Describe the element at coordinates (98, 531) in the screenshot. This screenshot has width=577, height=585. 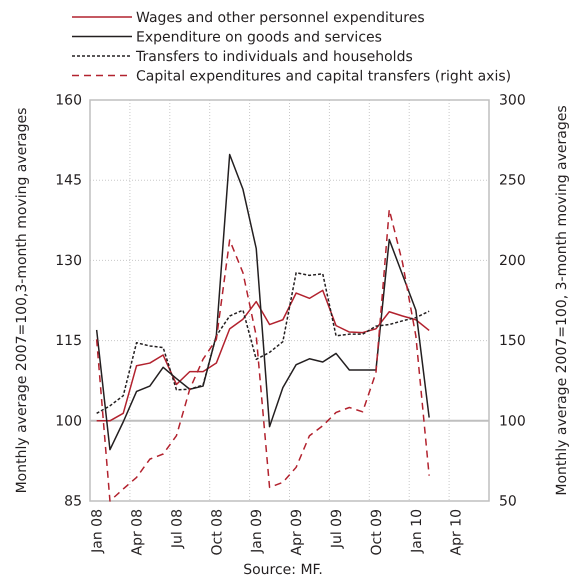
I see `x-tick-label: Jan 08` at that location.